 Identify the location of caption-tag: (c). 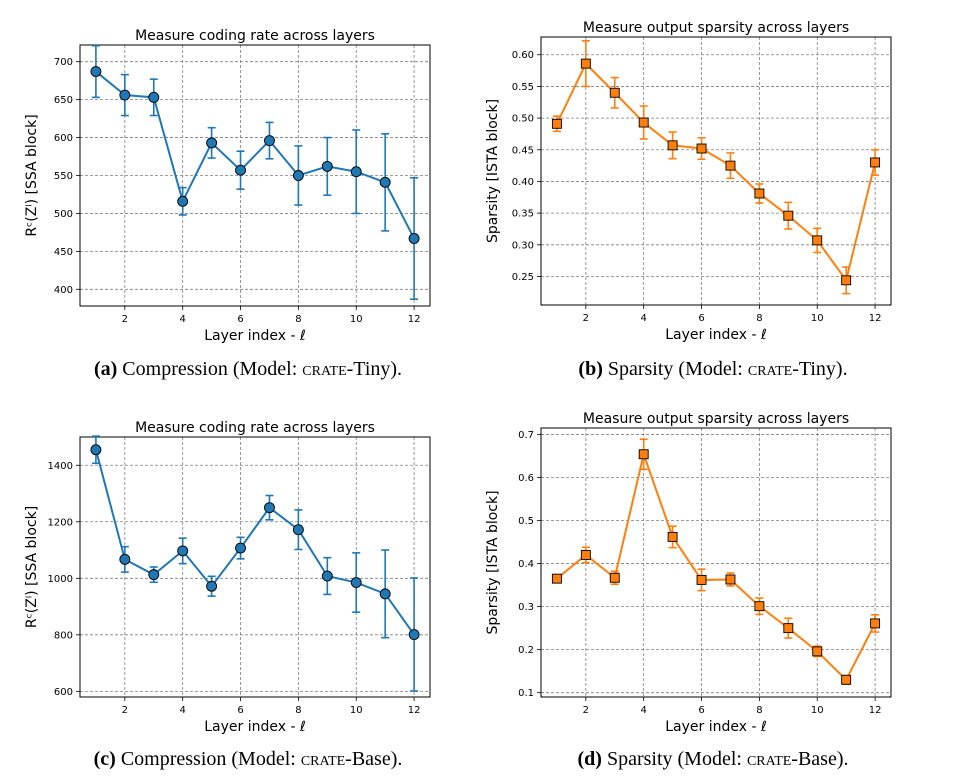
(104, 759).